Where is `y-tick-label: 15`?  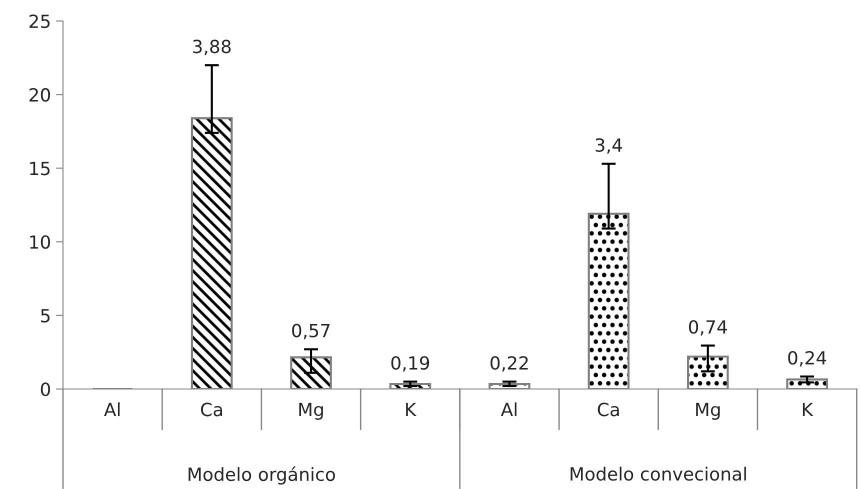
y-tick-label: 15 is located at coordinates (40, 169).